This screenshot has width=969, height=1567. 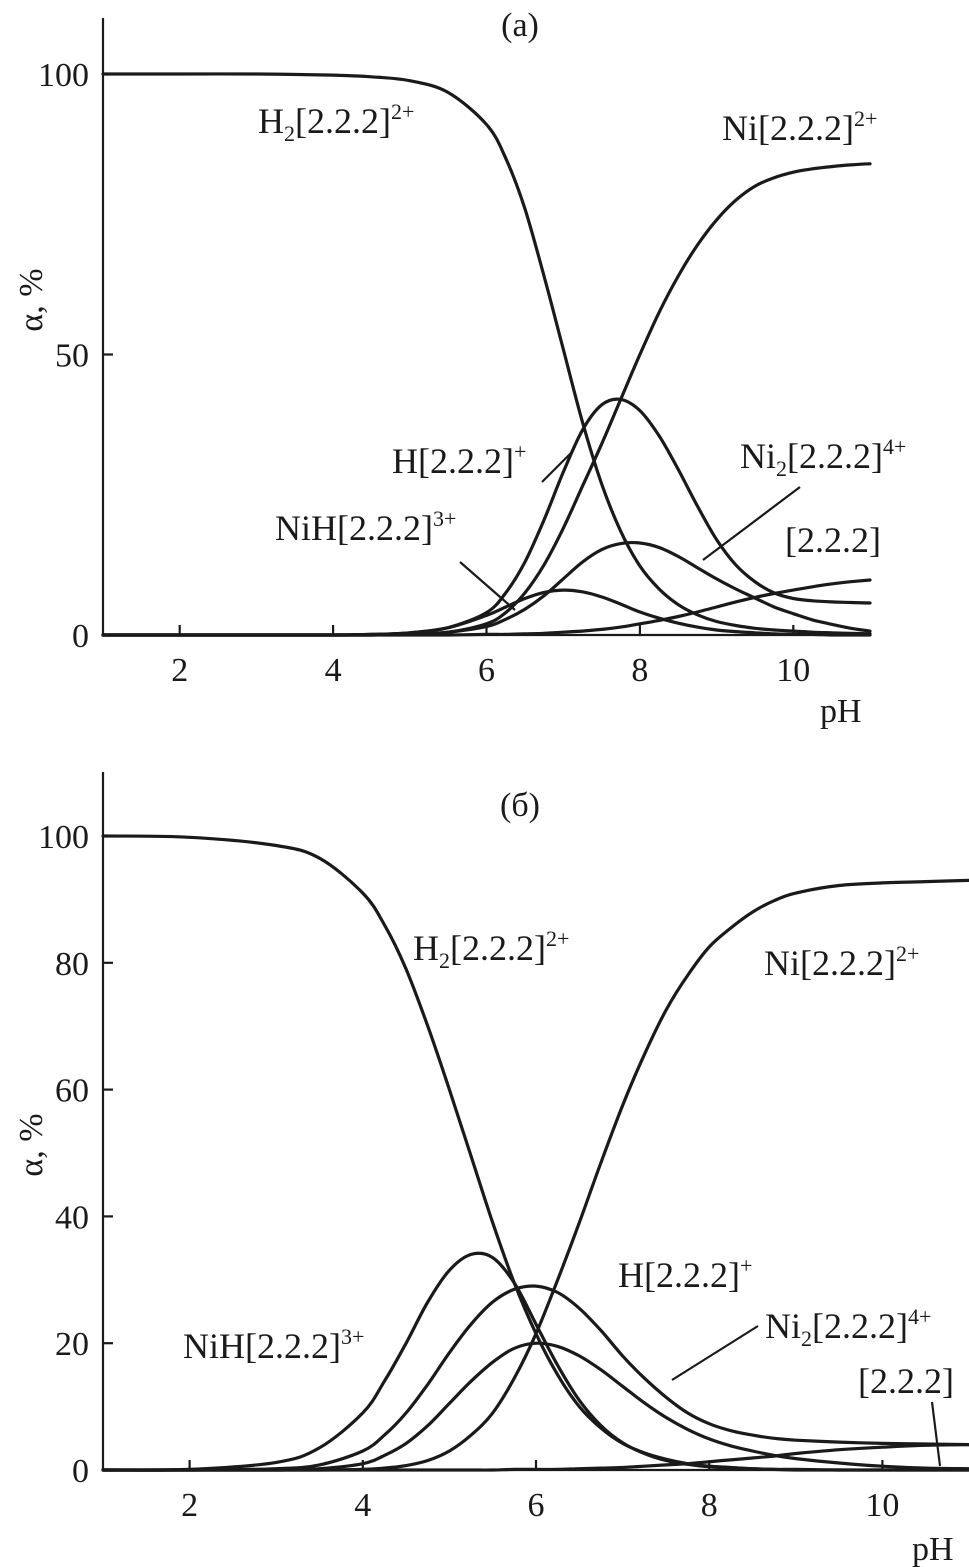 I want to click on panel-b-ytick-label: 60, so click(x=72, y=1091).